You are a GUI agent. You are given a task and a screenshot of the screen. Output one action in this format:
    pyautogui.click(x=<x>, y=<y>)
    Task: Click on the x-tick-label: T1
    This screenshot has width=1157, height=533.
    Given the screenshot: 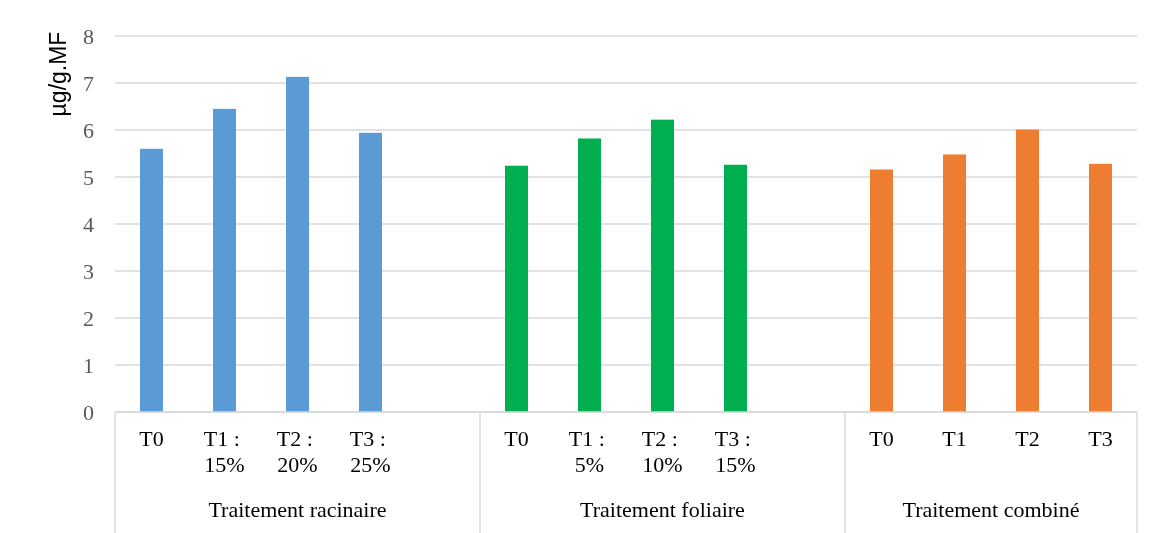 What is the action you would take?
    pyautogui.click(x=954, y=438)
    